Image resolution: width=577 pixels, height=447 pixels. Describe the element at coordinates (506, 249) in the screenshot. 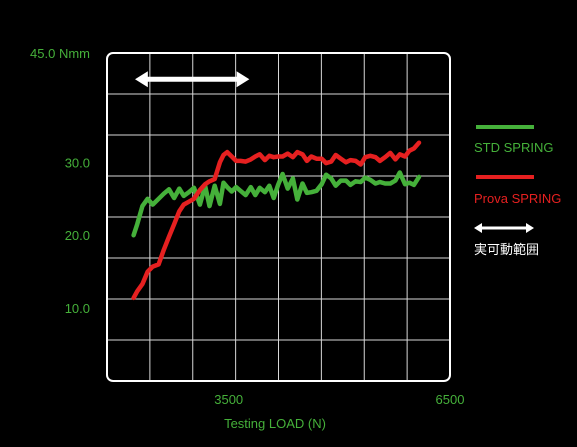

I see `legend-label: 実可動範囲` at that location.